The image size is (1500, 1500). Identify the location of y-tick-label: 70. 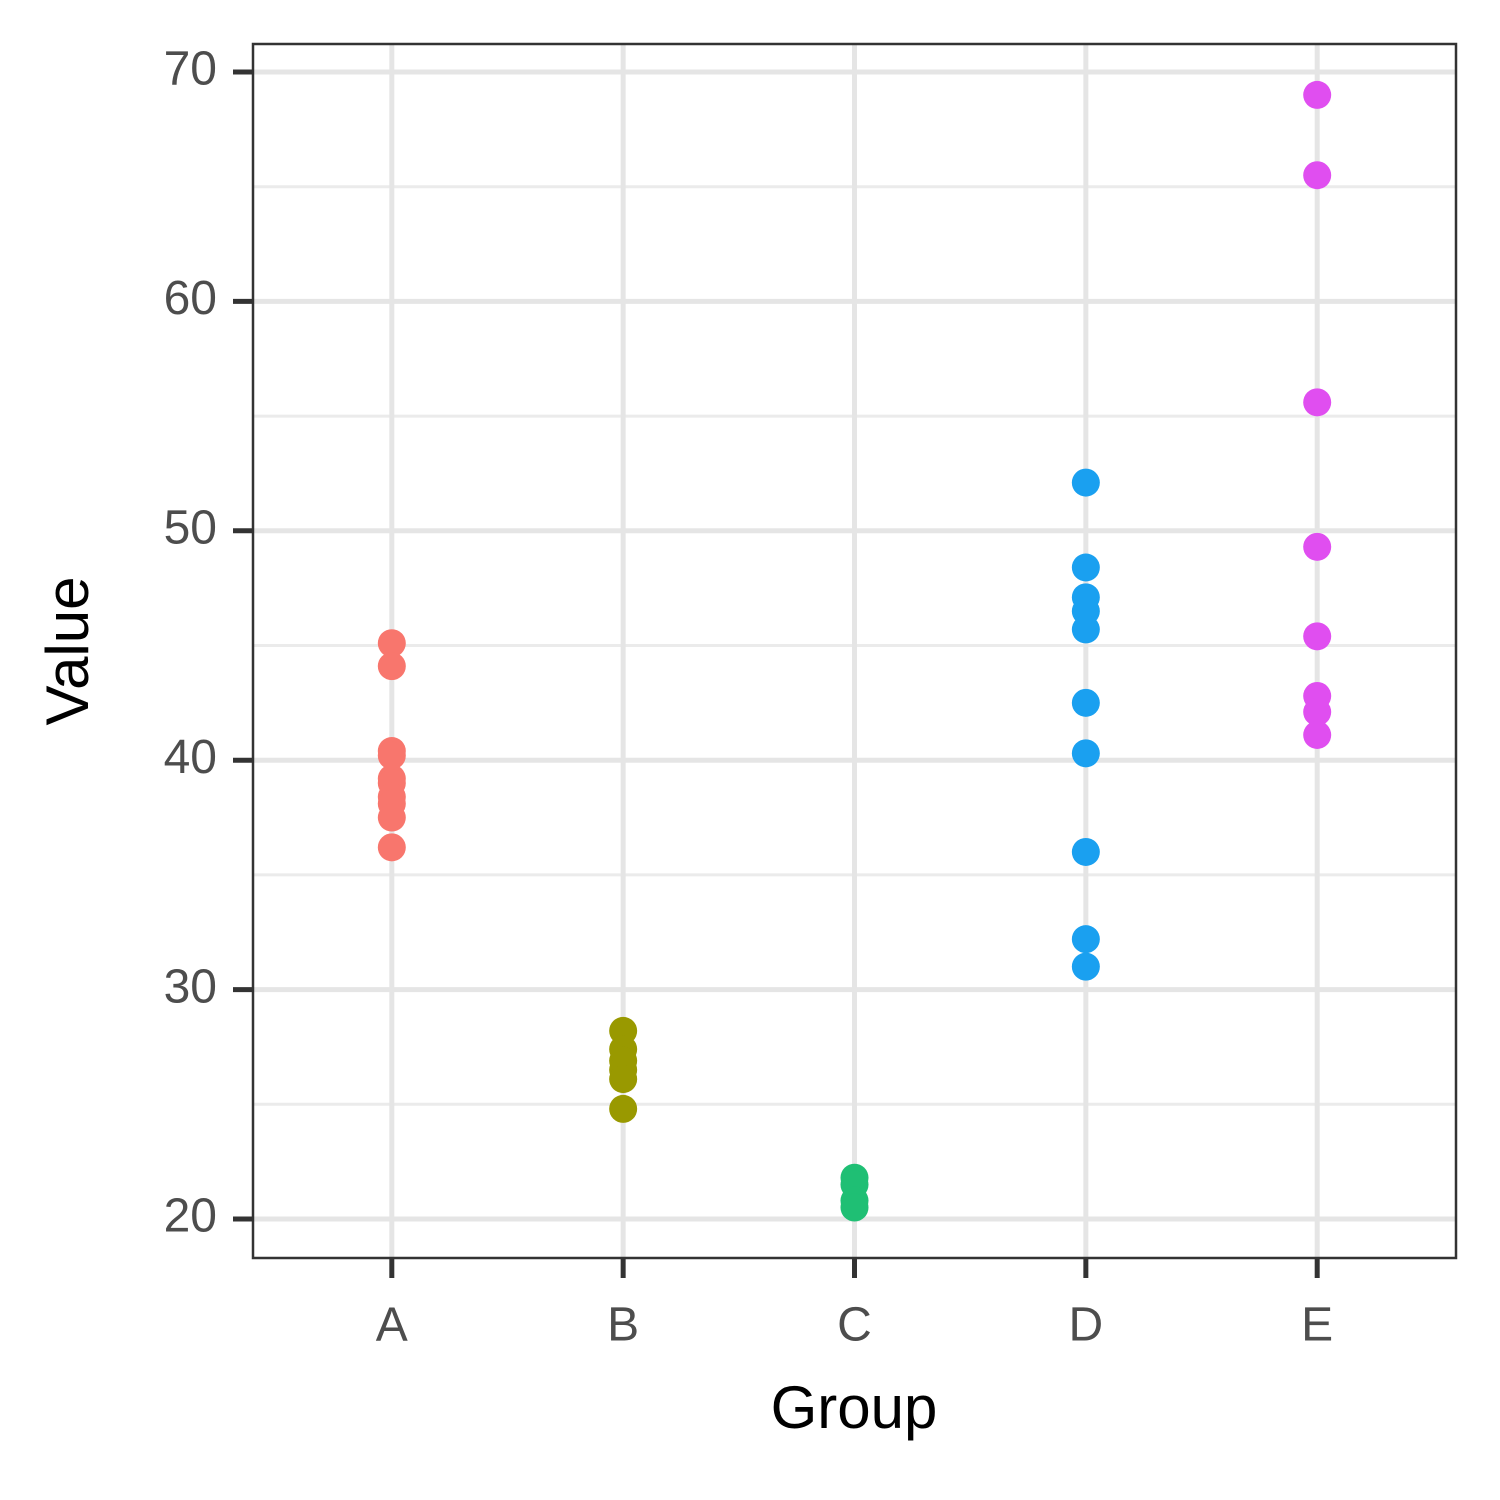
(190, 69).